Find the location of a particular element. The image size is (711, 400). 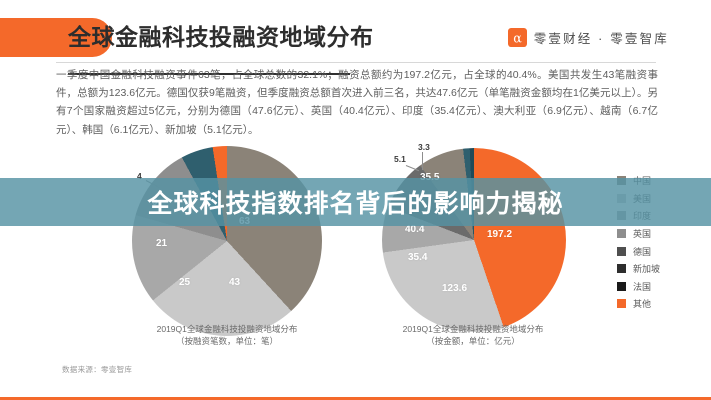

brand-logo: α 零壹财经 · 零壹智库 is located at coordinates (588, 37).